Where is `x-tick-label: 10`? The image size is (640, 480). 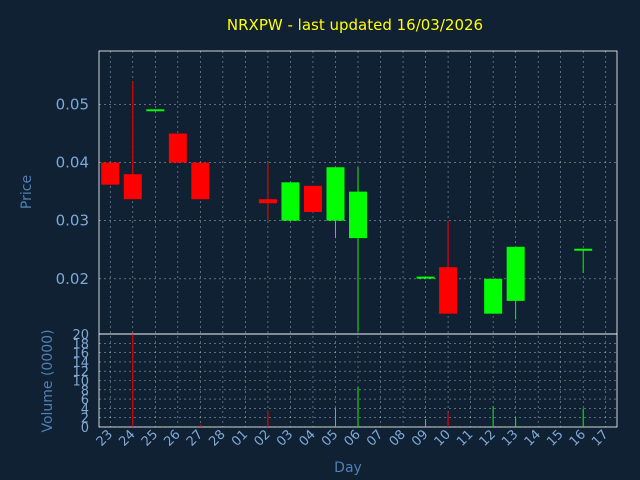
x-tick-label: 10 is located at coordinates (443, 438).